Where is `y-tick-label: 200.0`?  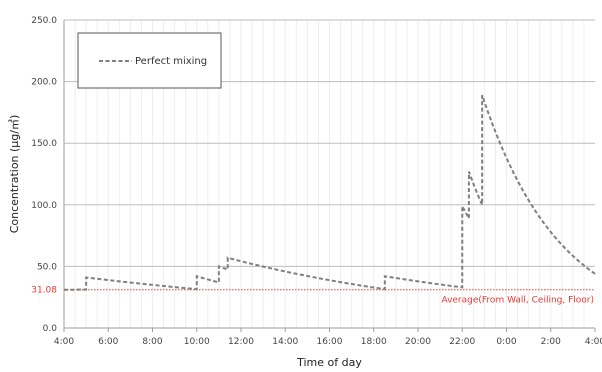 y-tick-label: 200.0 is located at coordinates (44, 83).